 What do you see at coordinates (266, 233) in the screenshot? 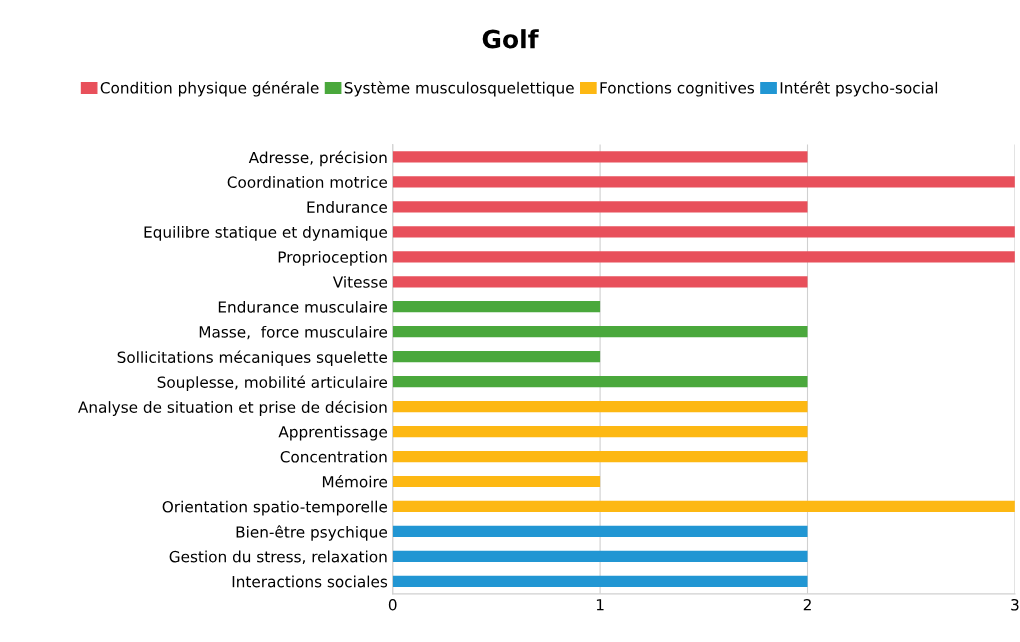
I see `y-tick-label: Equilibre statique et dynamique` at bounding box center [266, 233].